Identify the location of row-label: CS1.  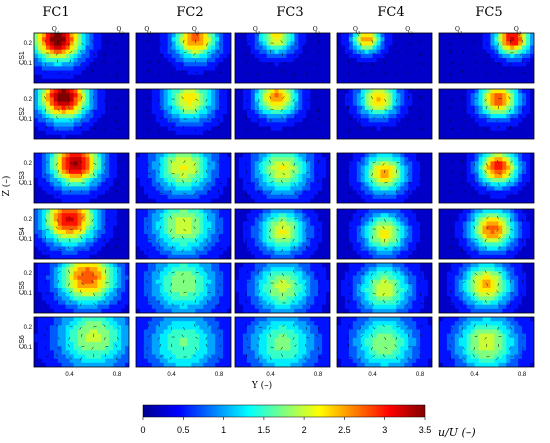
(22, 58).